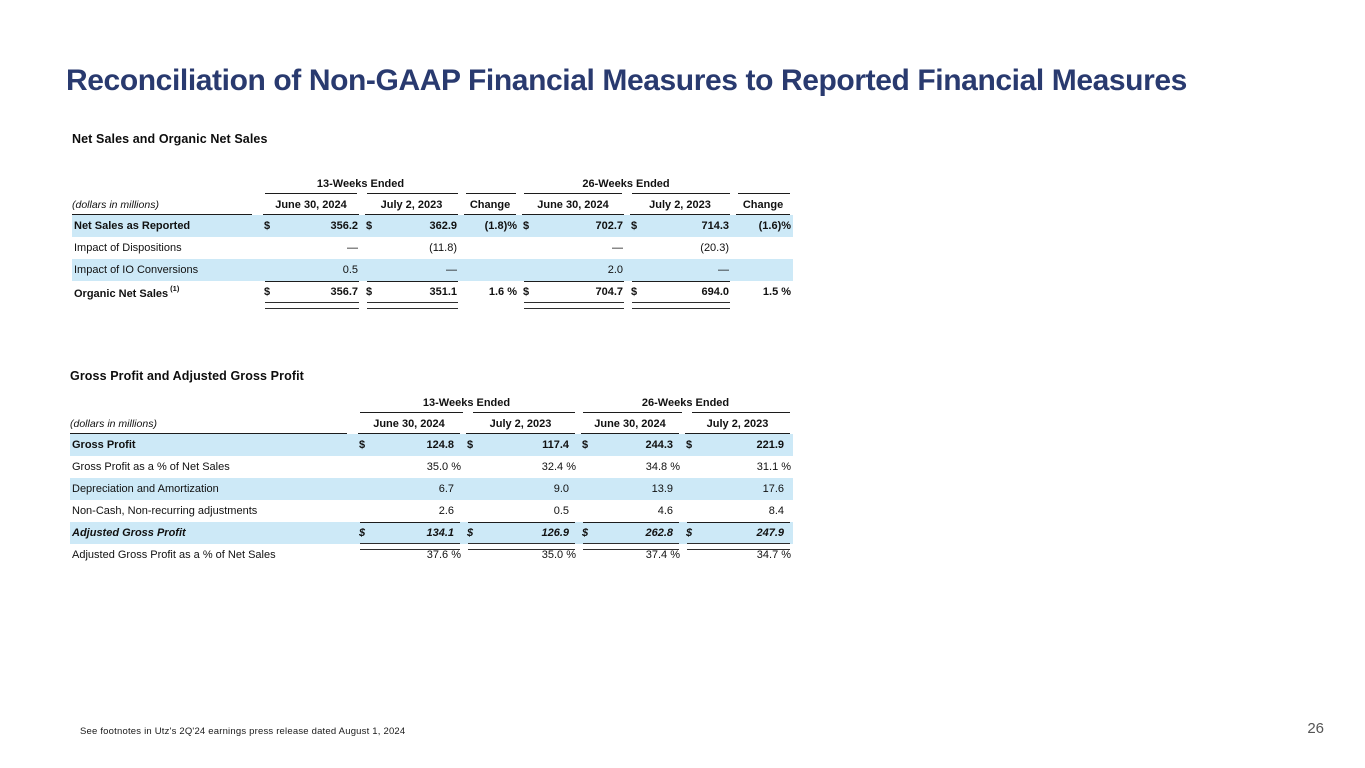 The height and width of the screenshot is (768, 1365). Describe the element at coordinates (737, 489) in the screenshot. I see `value-cell: 17.6` at that location.